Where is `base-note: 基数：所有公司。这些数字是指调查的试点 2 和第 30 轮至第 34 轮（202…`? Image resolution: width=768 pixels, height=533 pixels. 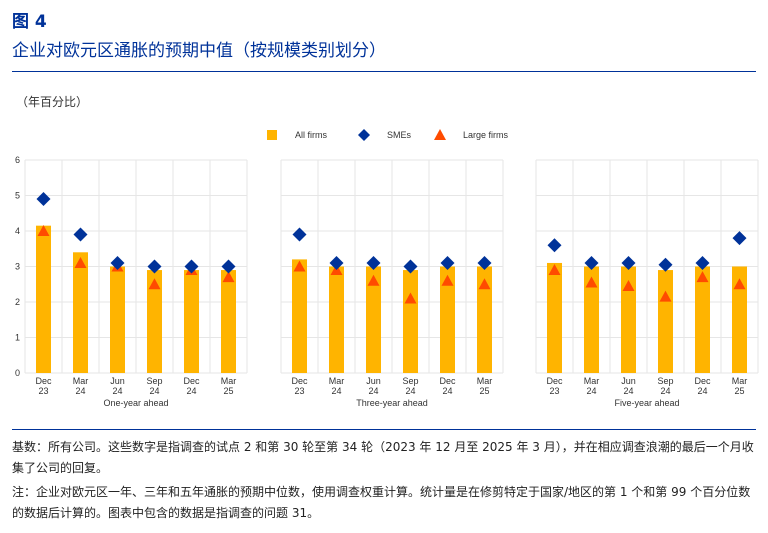
base-note: 基数：所有公司。这些数字是指调查的试点 2 和第 30 轮至第 34 轮（202… is located at coordinates (383, 457).